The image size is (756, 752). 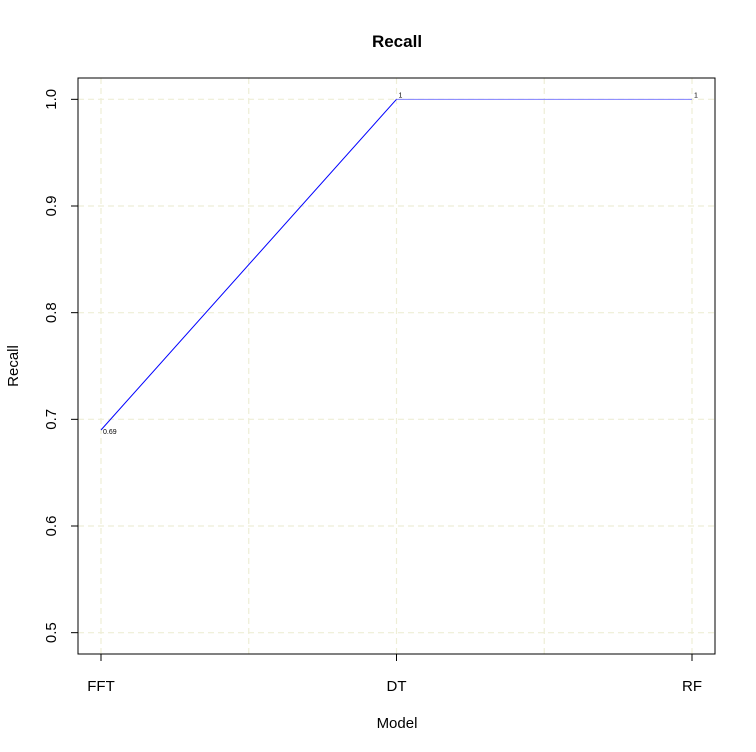 I want to click on y-tick-label: 1.0, so click(x=51, y=99).